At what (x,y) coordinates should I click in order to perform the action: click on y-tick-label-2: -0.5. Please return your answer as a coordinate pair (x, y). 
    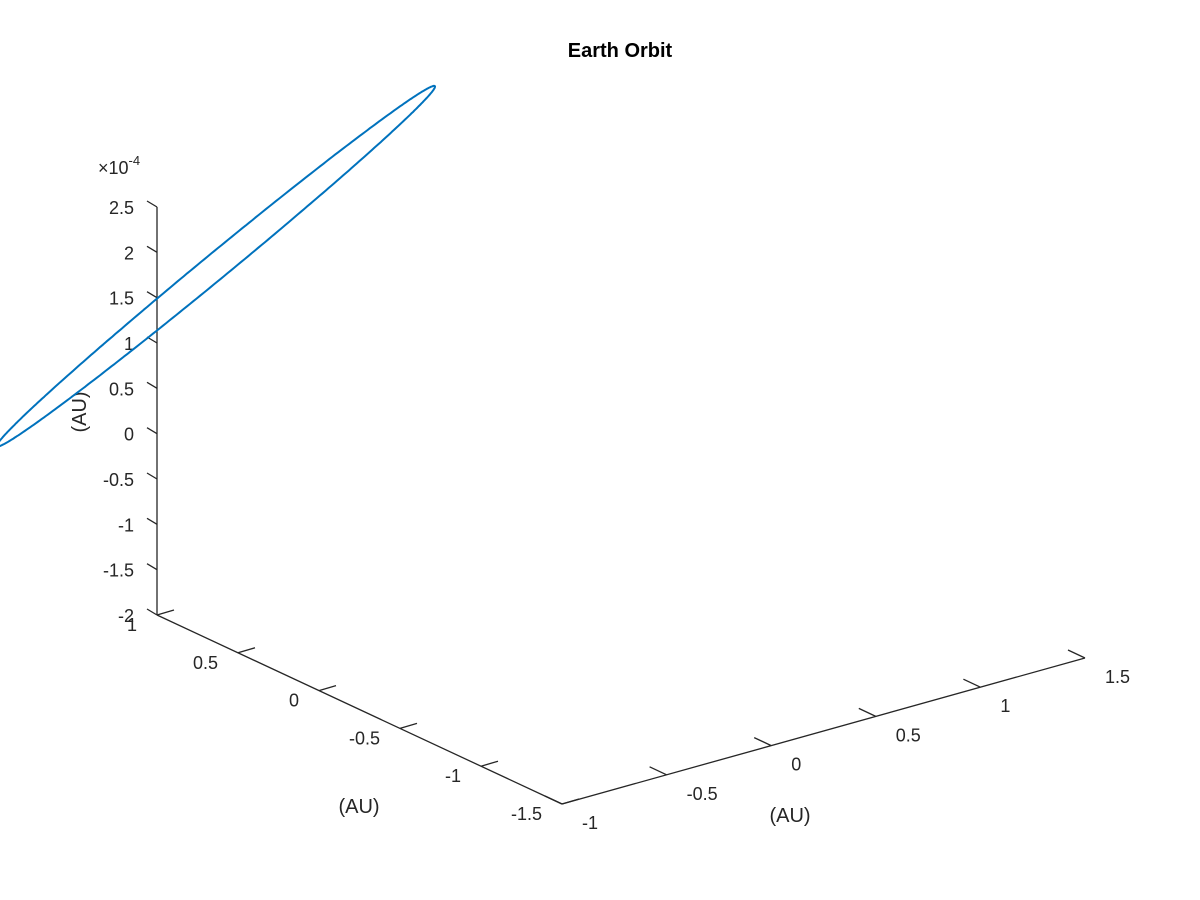
    Looking at the image, I should click on (364, 738).